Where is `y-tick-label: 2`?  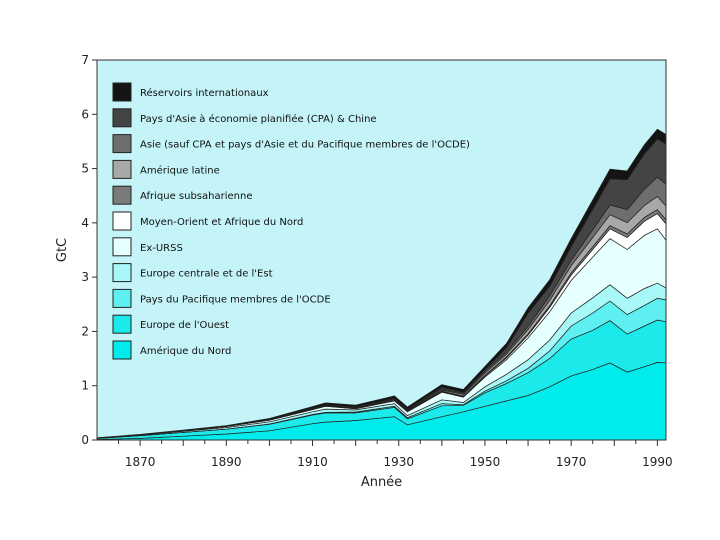
y-tick-label: 2 is located at coordinates (85, 331).